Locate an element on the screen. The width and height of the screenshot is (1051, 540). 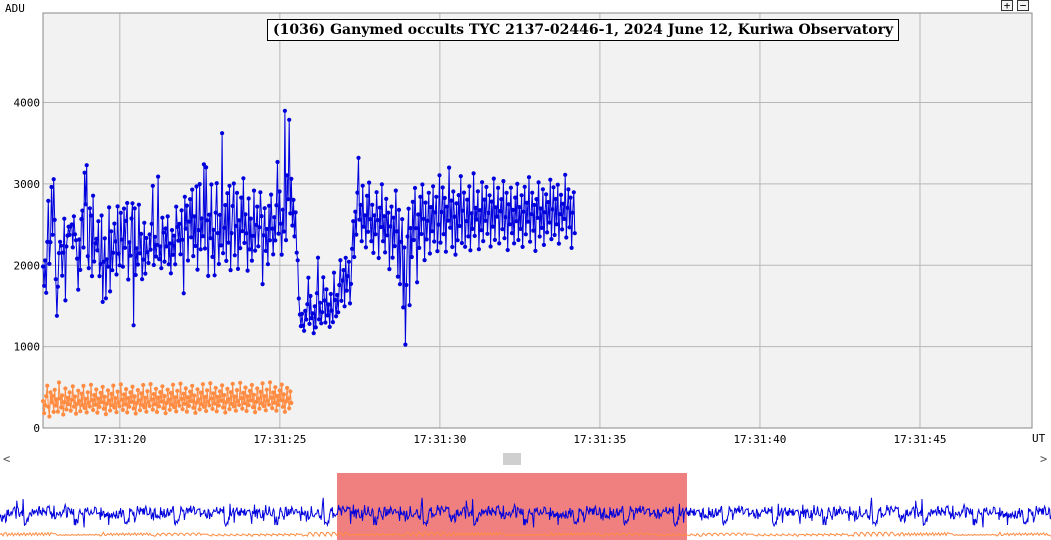
scroll-thumb is located at coordinates (512, 459).